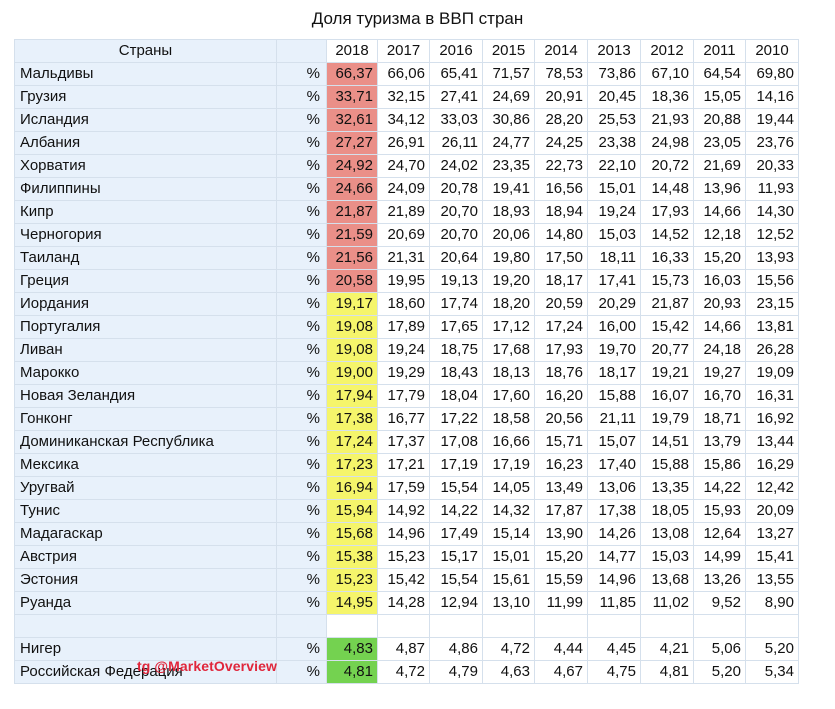 Image resolution: width=835 pixels, height=709 pixels. Describe the element at coordinates (561, 488) in the screenshot. I see `value-cell: 13,49` at that location.